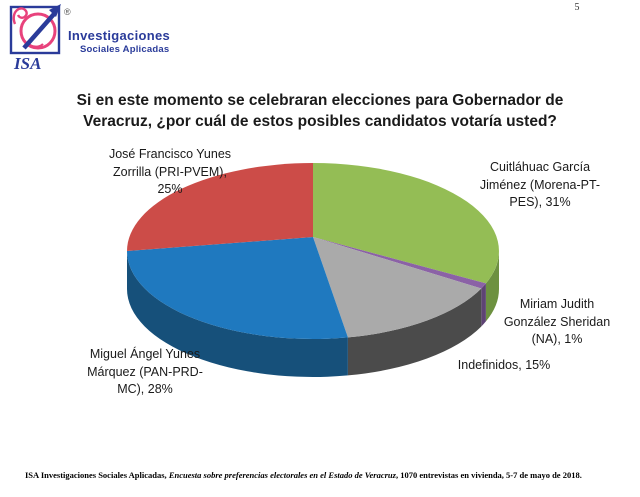  Describe the element at coordinates (577, 7) in the screenshot. I see `page-number: 5` at that location.